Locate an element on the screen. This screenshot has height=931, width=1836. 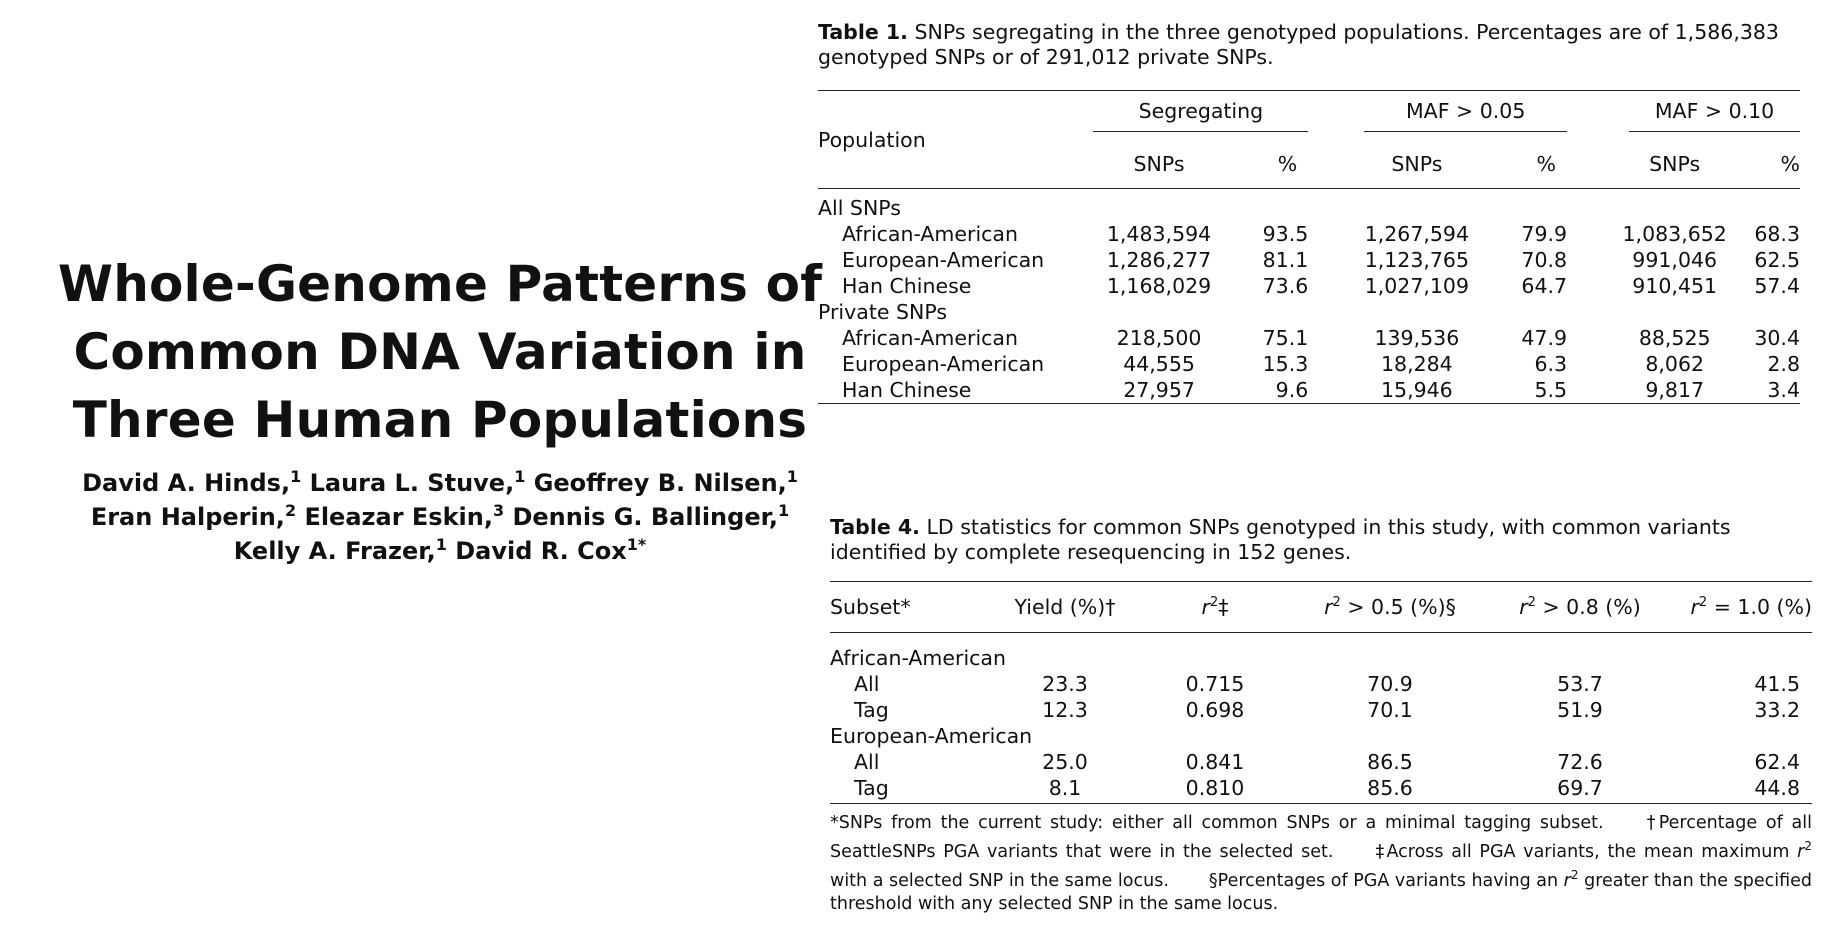
table-cell: 57.4 is located at coordinates (1777, 286).